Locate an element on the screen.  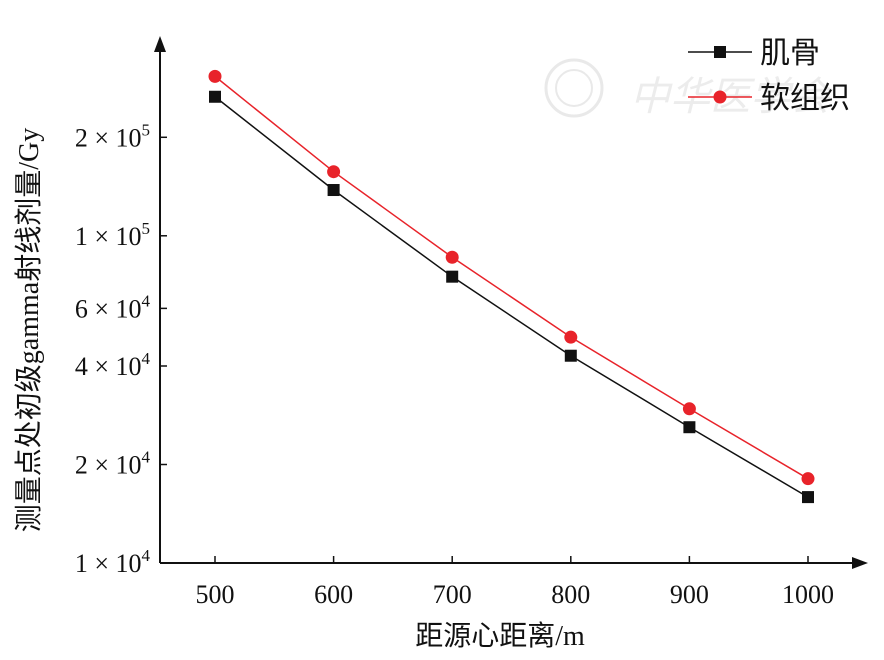
legend-label: 软组织 is located at coordinates (805, 98).